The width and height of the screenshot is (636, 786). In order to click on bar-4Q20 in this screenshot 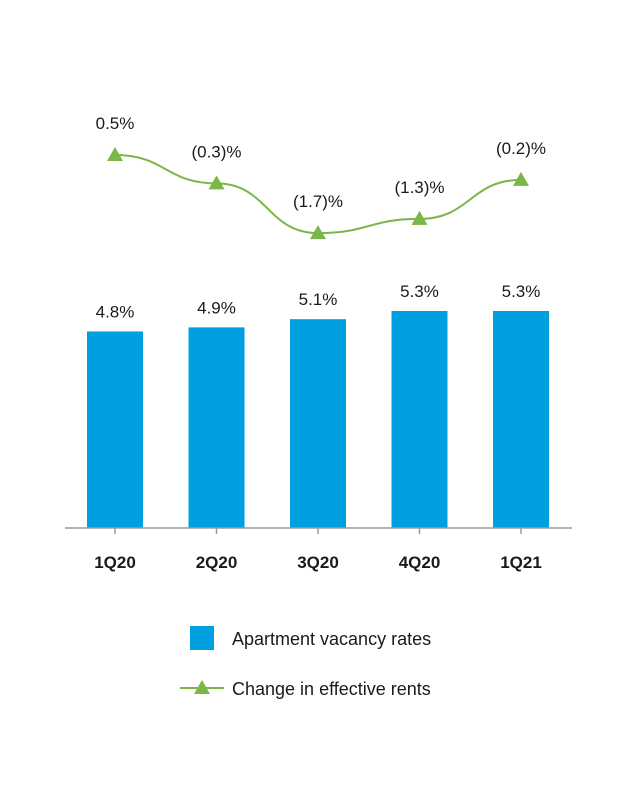, I will do `click(419, 419)`.